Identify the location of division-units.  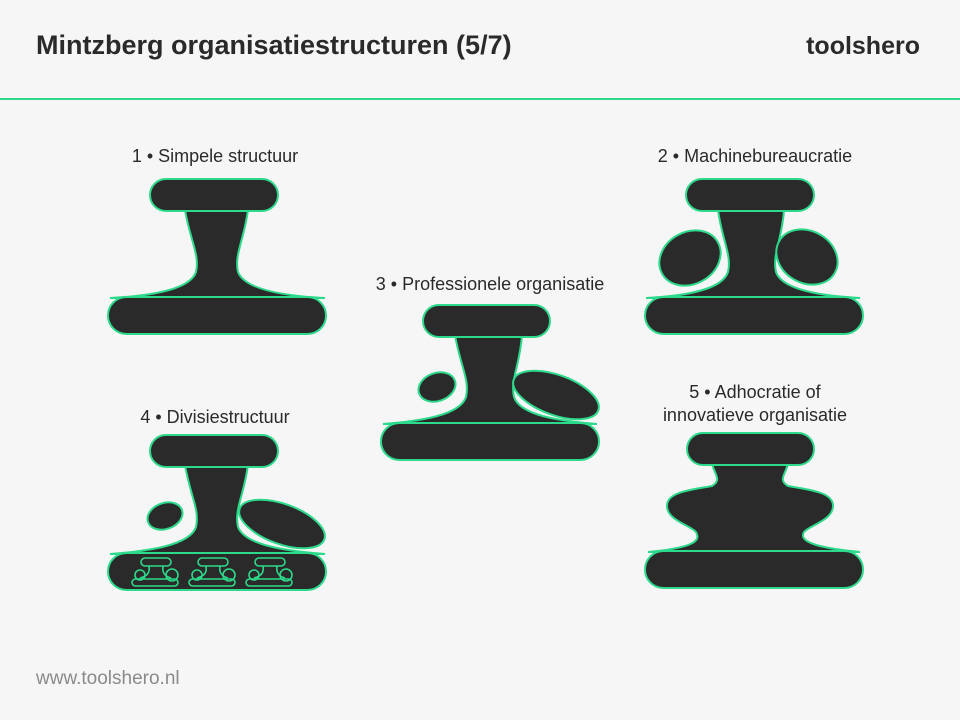
(212, 572).